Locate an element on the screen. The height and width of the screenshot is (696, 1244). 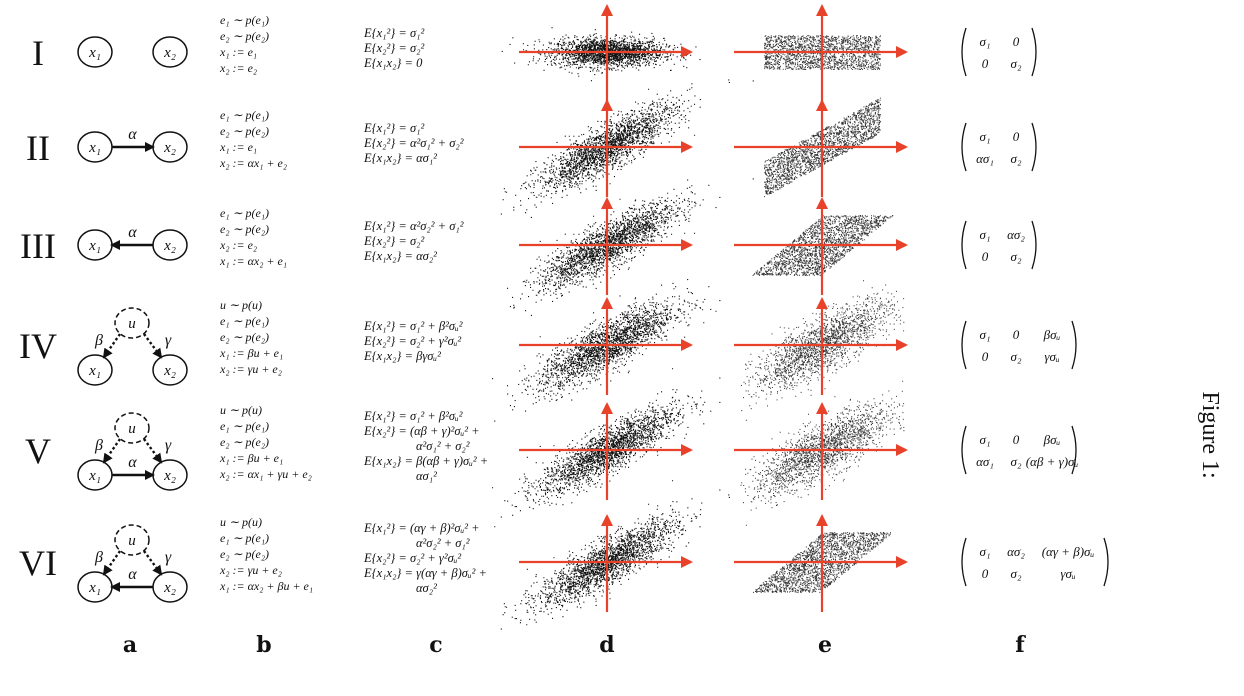
model-equation: x₂ := αx₁ + e₂ is located at coordinates (253, 163).